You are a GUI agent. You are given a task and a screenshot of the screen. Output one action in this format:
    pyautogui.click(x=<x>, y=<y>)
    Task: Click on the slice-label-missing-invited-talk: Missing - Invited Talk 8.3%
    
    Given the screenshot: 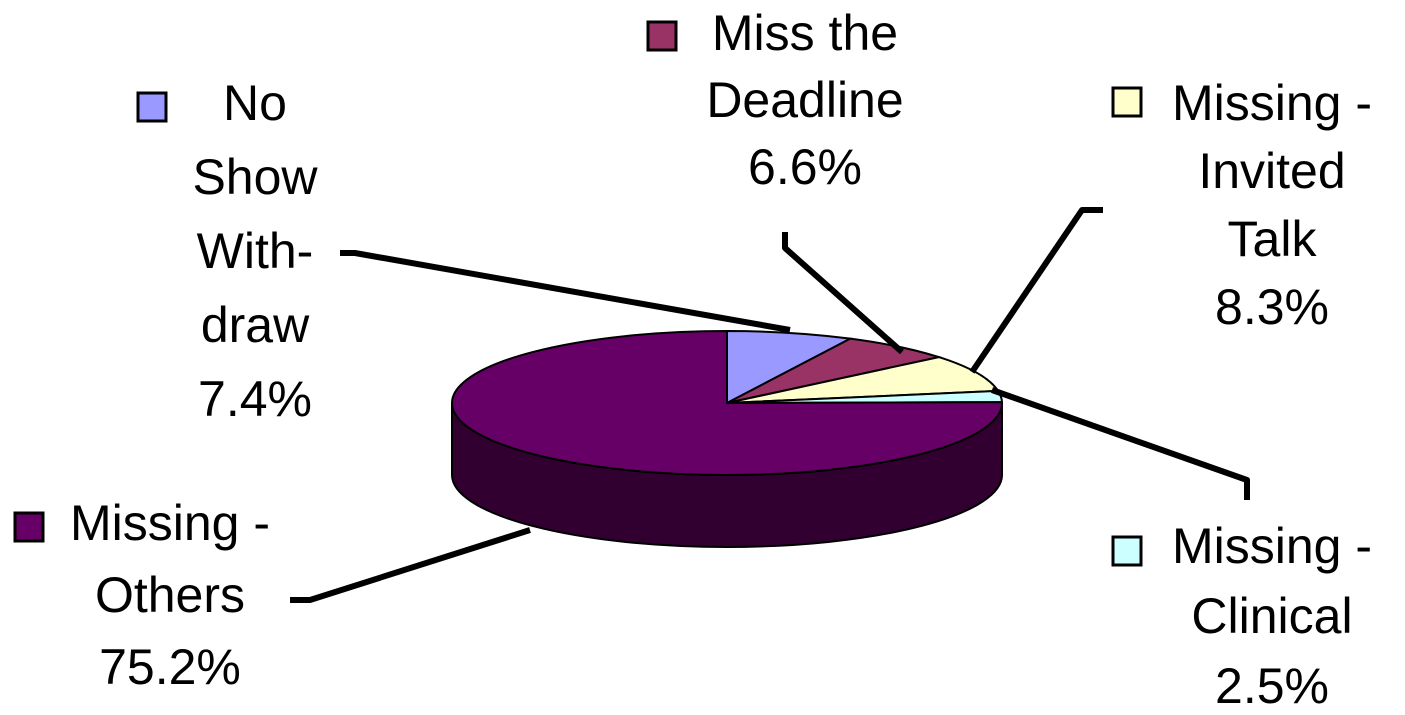 What is the action you would take?
    pyautogui.click(x=1272, y=205)
    